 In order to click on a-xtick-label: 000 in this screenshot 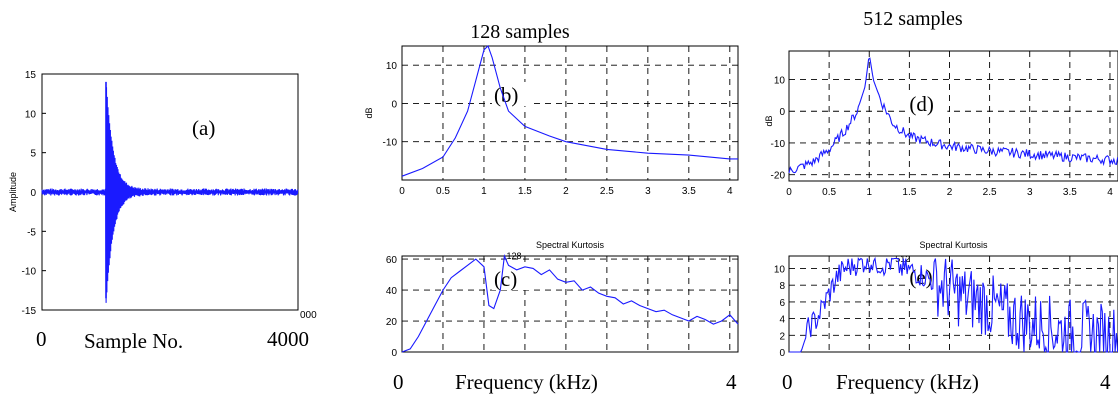, I will do `click(308, 315)`.